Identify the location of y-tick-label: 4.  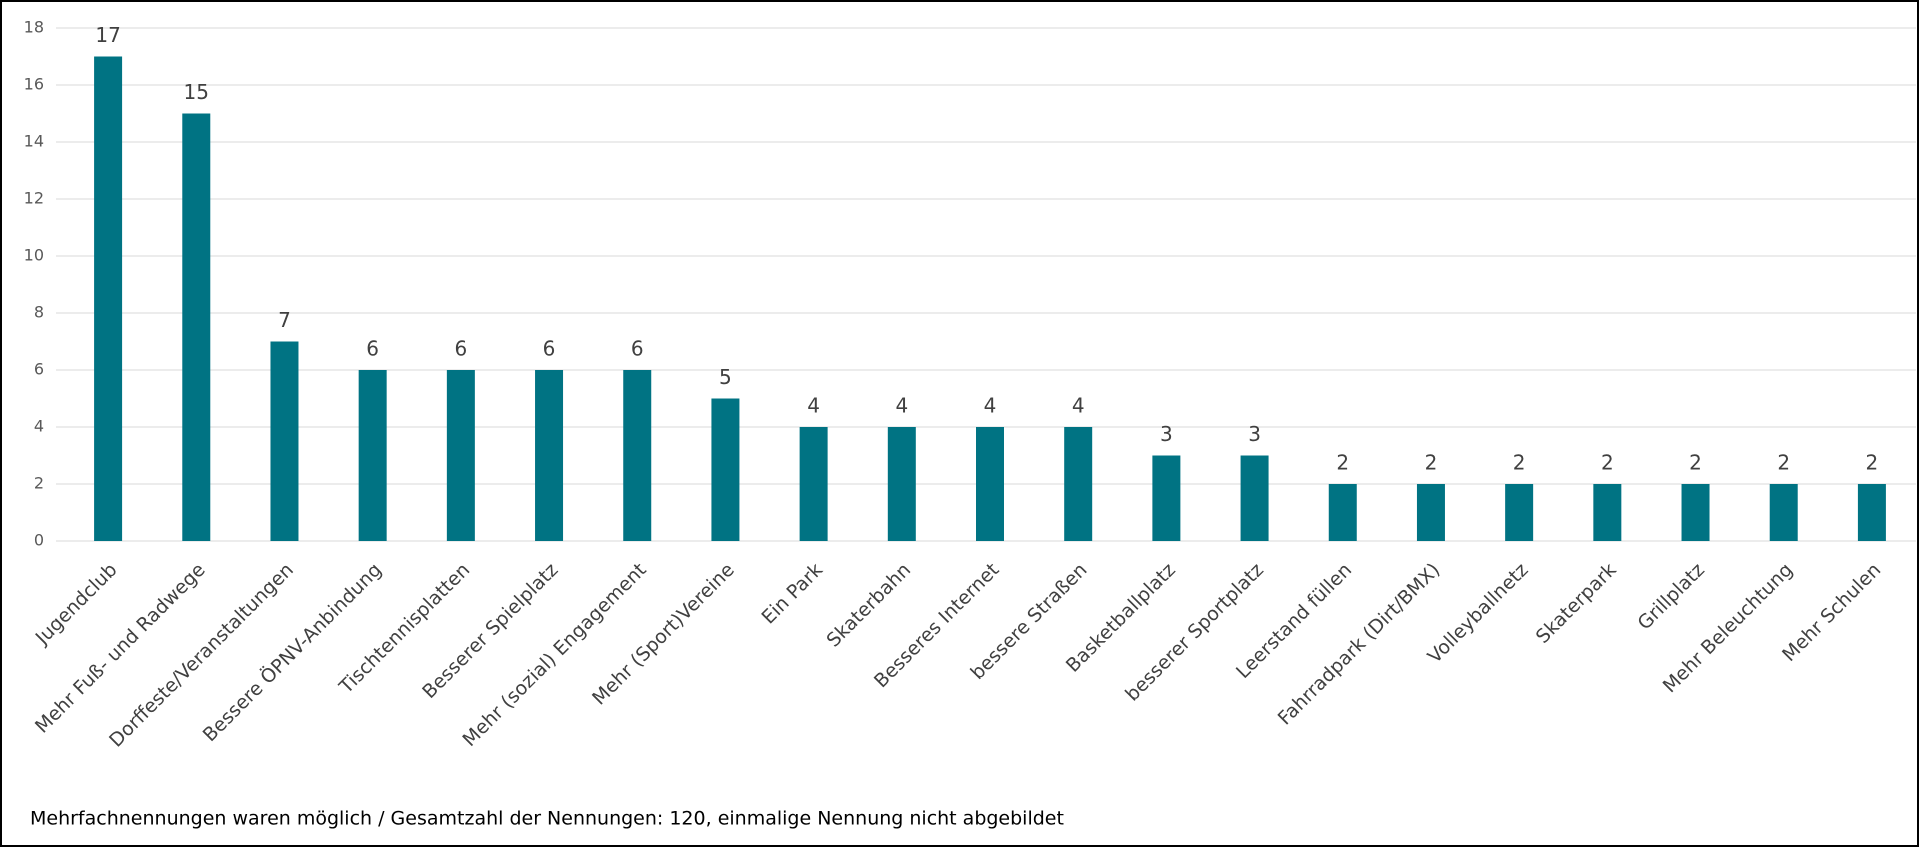
(39, 426).